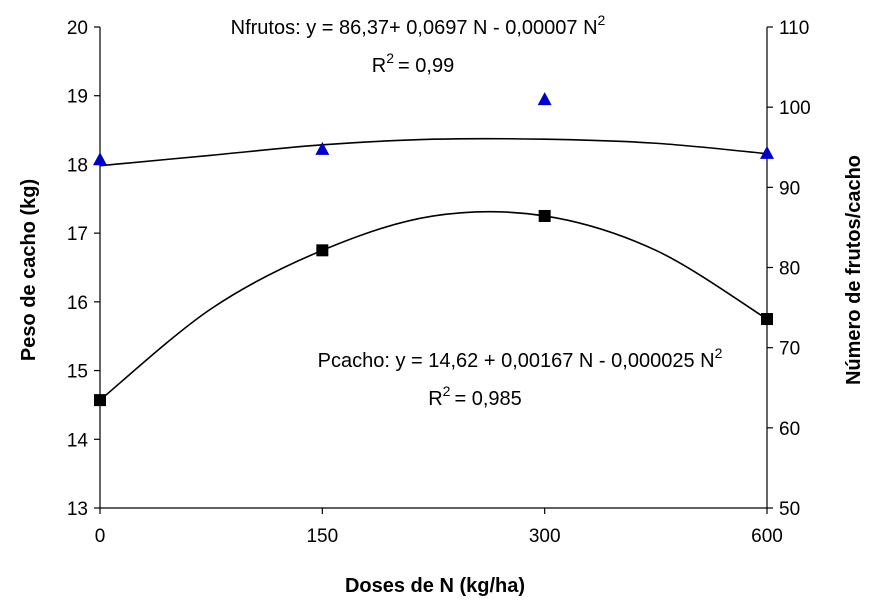  Describe the element at coordinates (447, 391) in the screenshot. I see `pcacho-r2-exponent: 2` at that location.